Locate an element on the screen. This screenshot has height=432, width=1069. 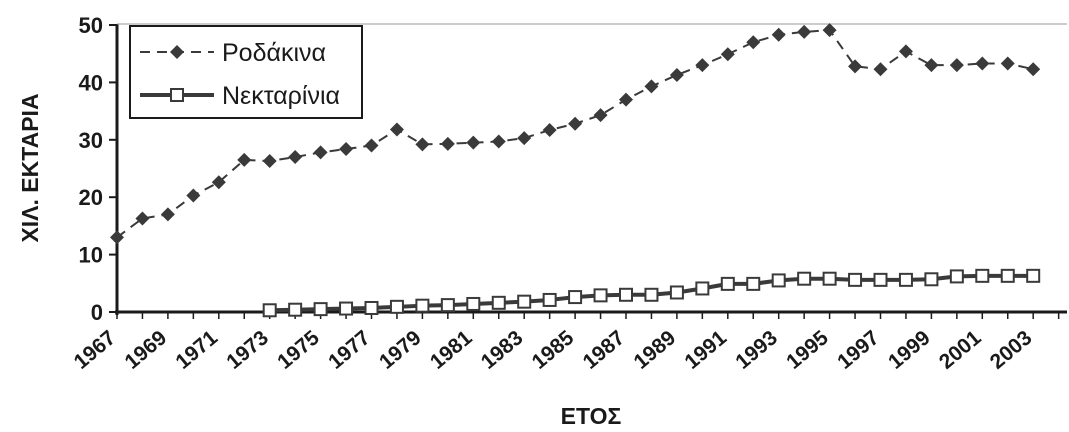
x-axis-title: ΕΤΟΣ is located at coordinates (591, 416).